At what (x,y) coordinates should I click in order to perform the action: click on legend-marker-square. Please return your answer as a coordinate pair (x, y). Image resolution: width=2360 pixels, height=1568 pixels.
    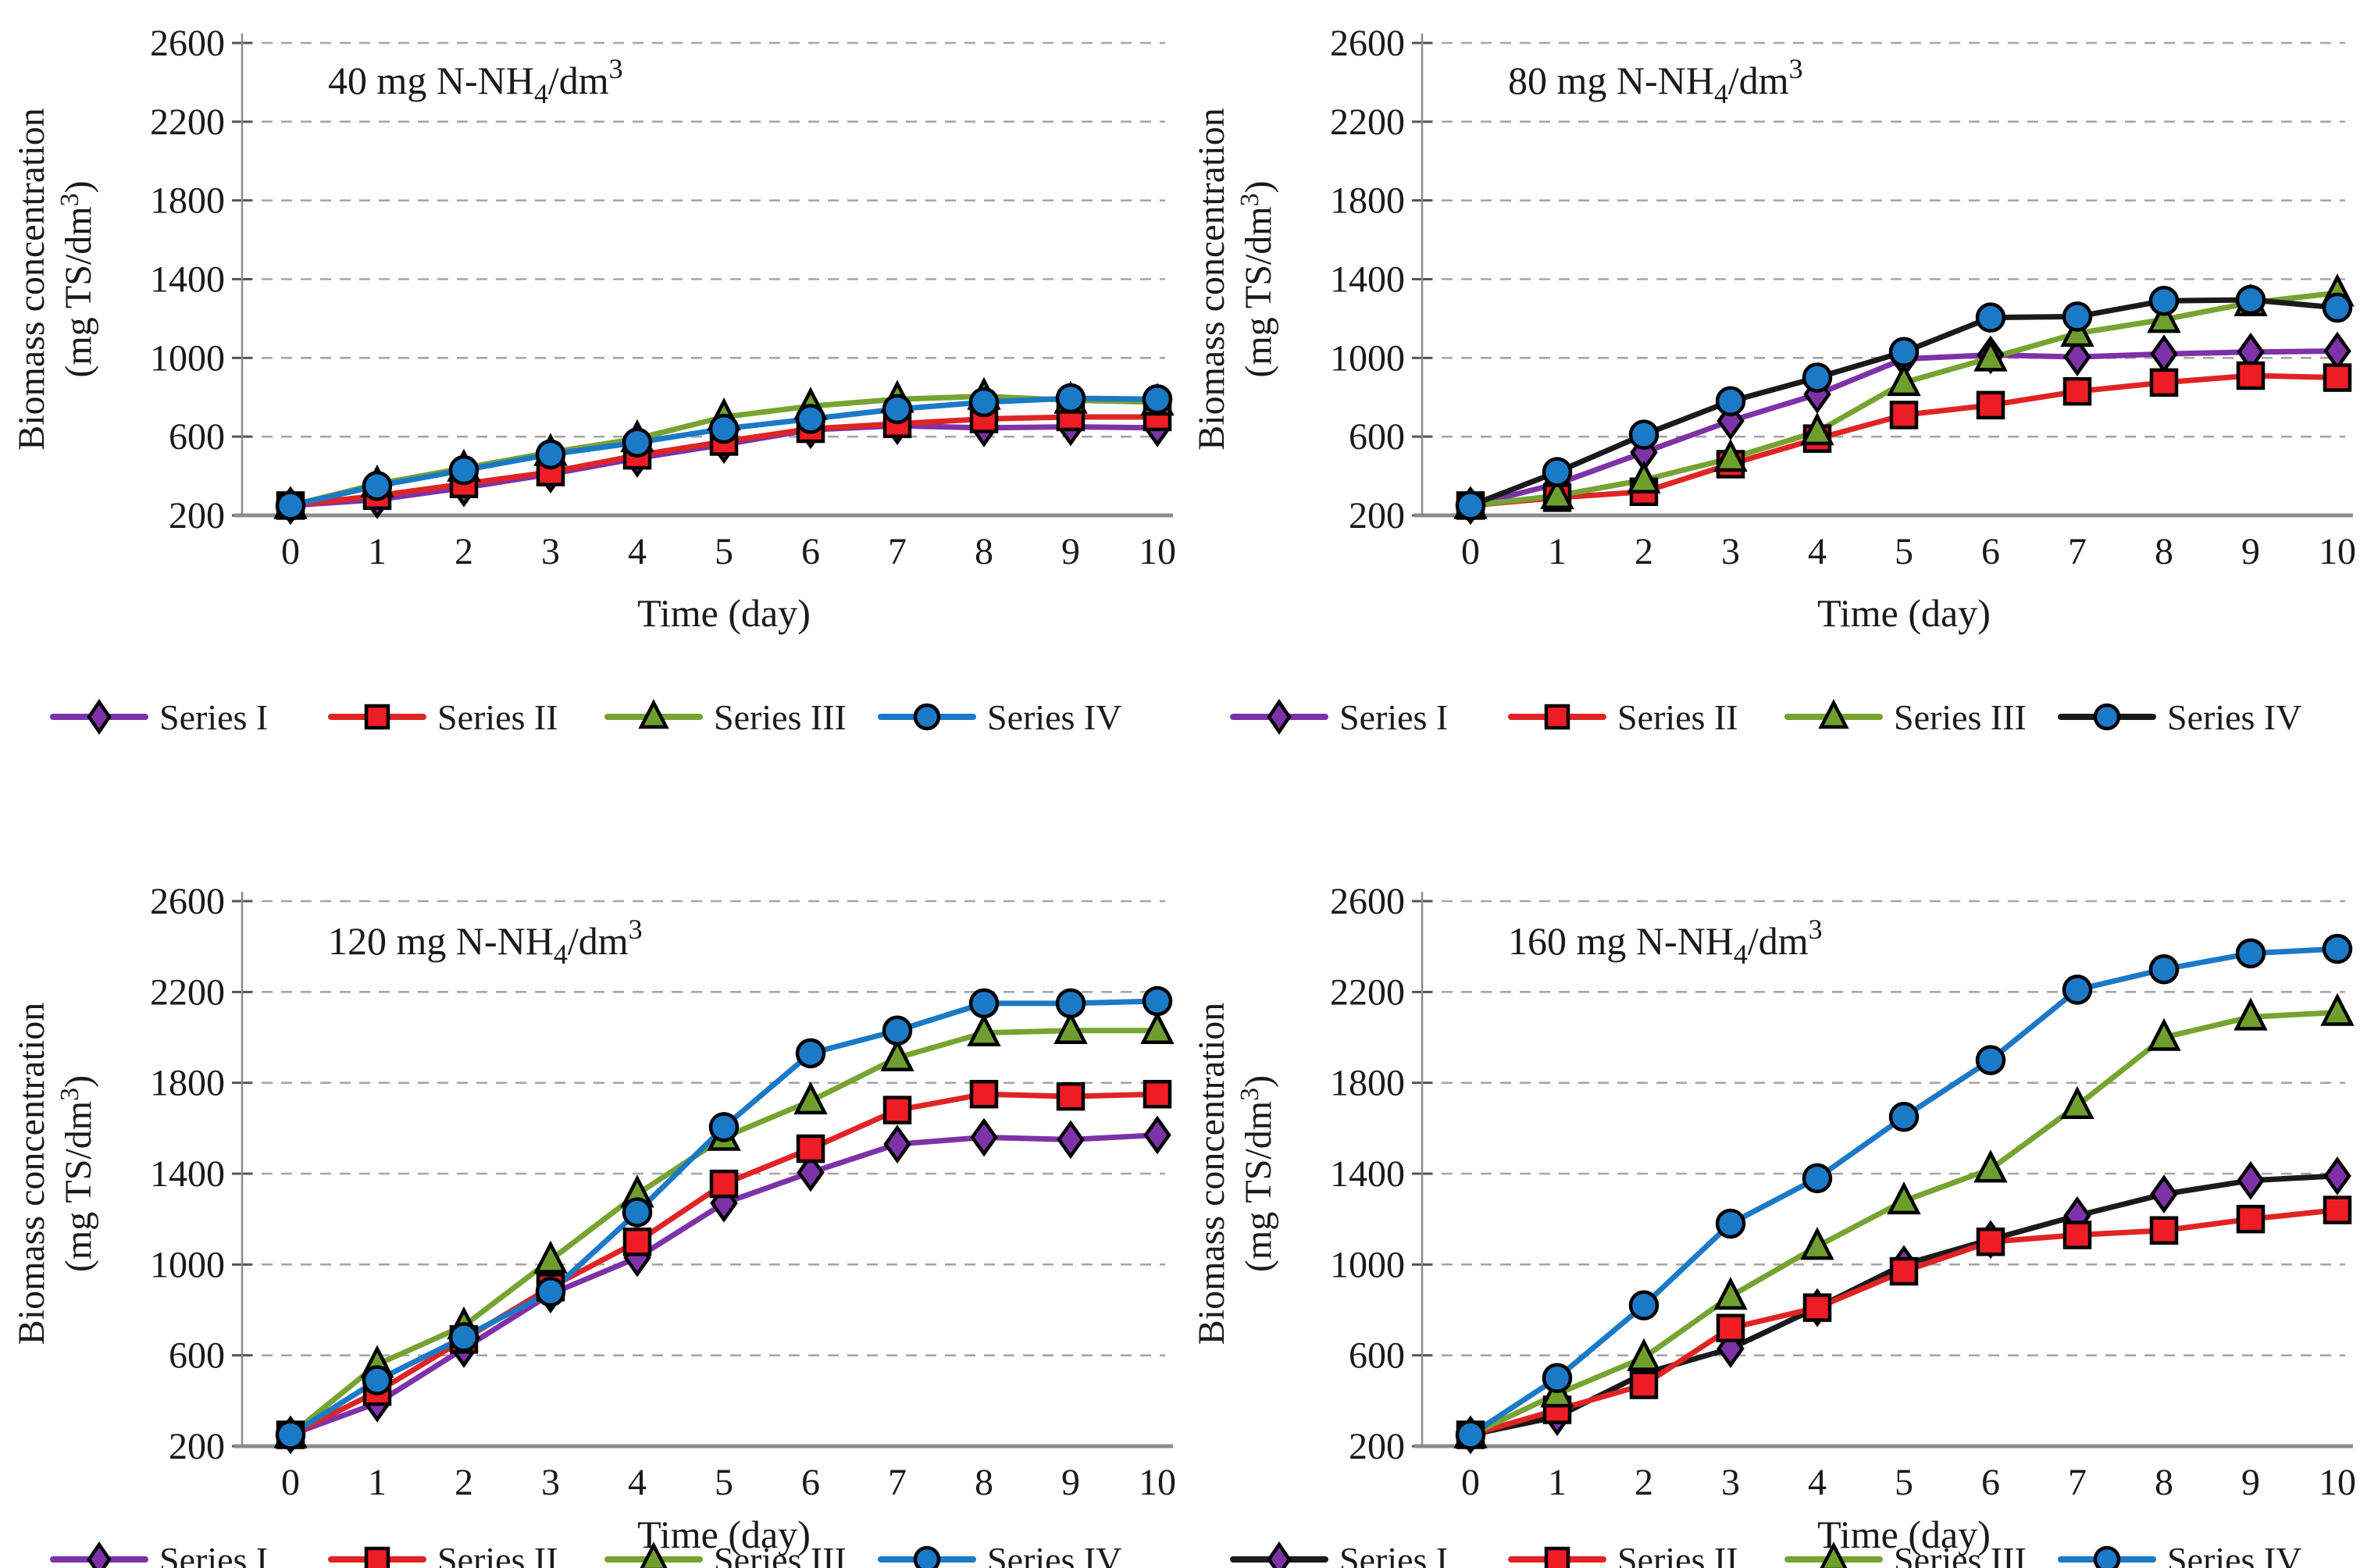
    Looking at the image, I should click on (1557, 1557).